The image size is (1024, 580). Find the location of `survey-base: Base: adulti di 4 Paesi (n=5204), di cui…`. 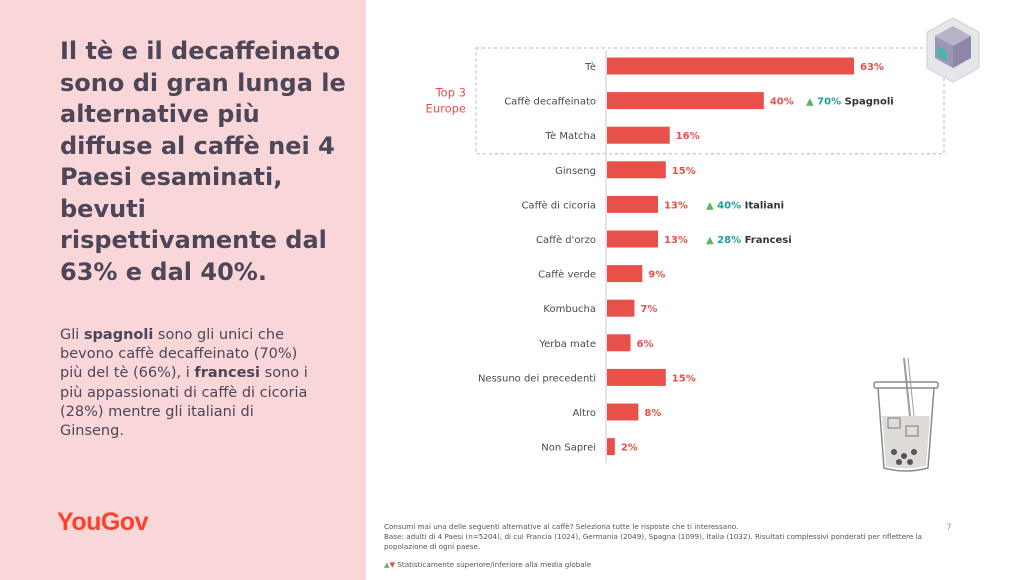

survey-base: Base: adulti di 4 Paesi (n=5204), di cui… is located at coordinates (653, 541).